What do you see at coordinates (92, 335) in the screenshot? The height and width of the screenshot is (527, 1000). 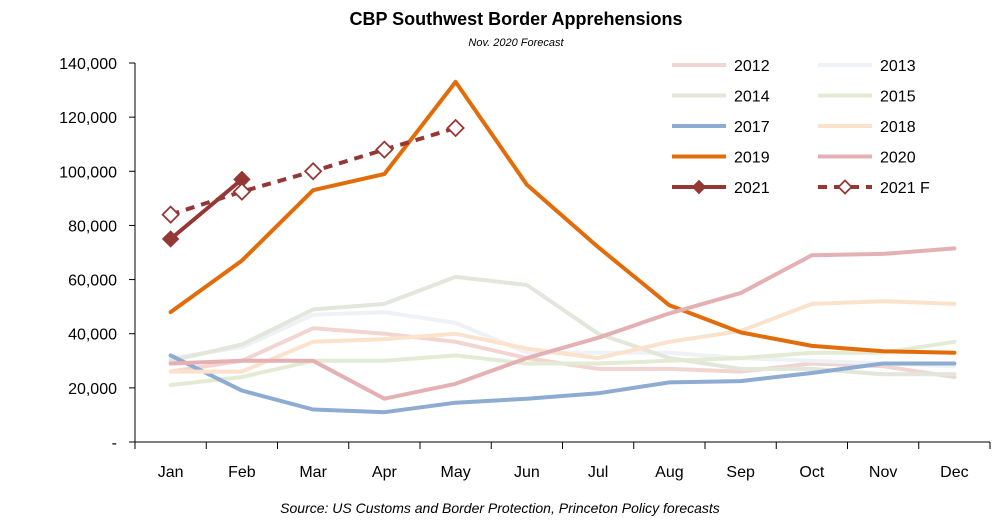 I see `y-tick-label: 40,000` at bounding box center [92, 335].